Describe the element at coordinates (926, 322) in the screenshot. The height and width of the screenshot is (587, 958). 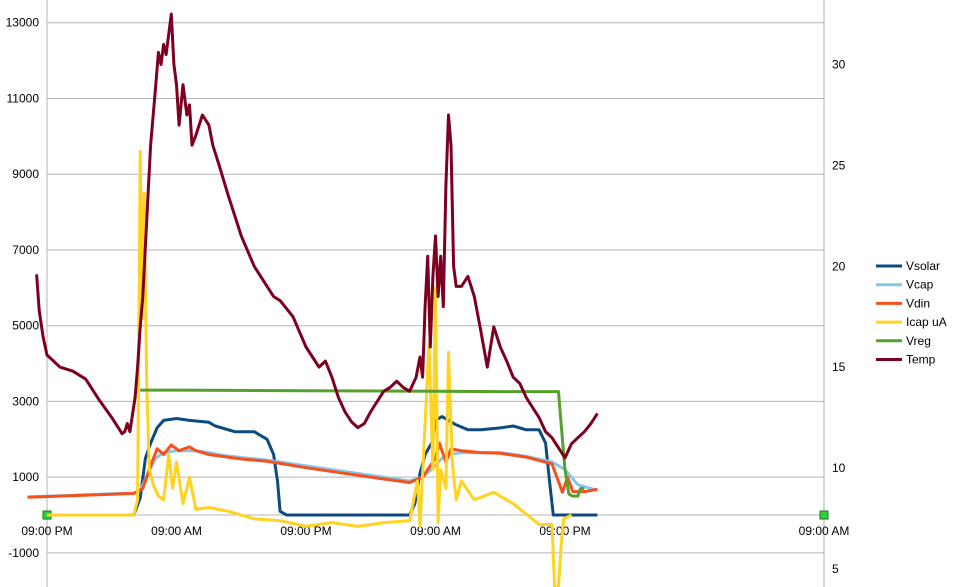
I see `legend-label: Icap uA` at that location.